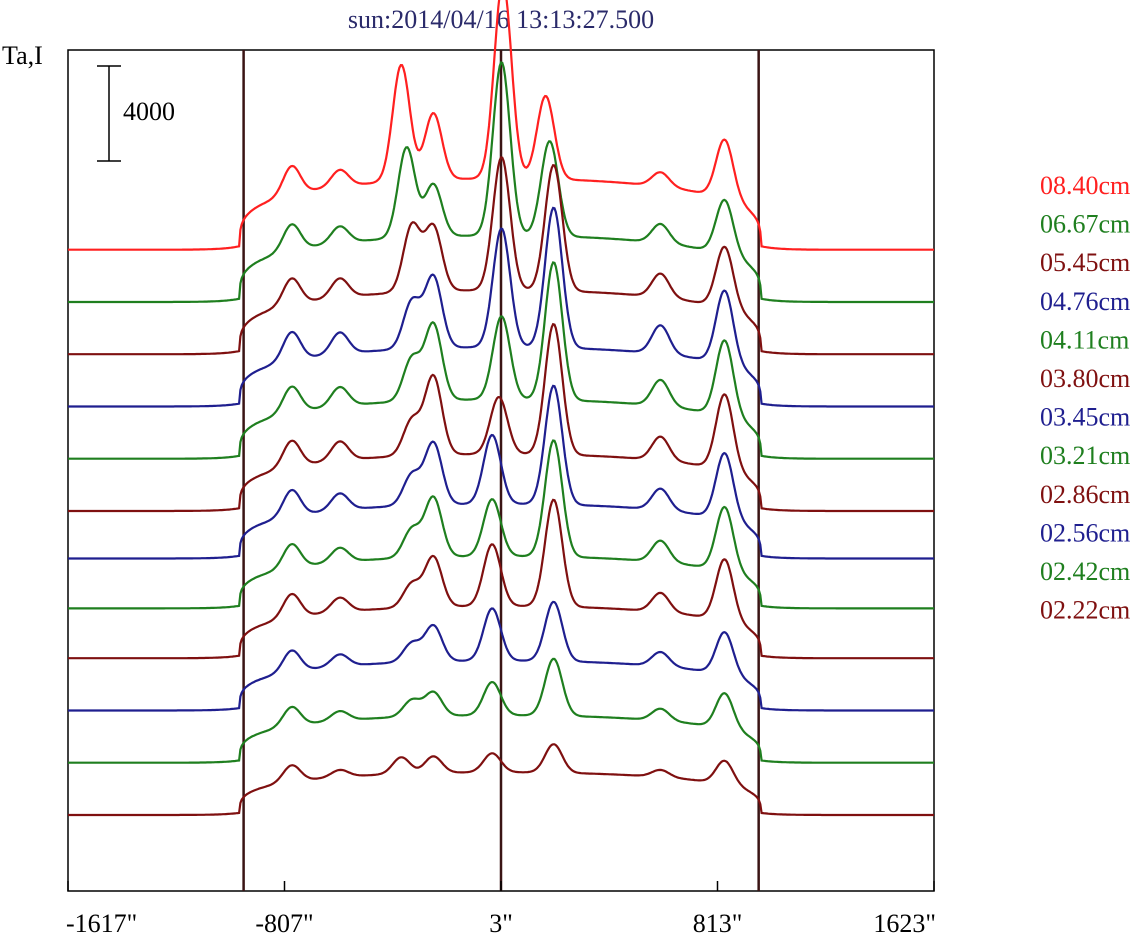  Describe the element at coordinates (1085, 378) in the screenshot. I see `legend-entry-5: 03.80cm` at that location.